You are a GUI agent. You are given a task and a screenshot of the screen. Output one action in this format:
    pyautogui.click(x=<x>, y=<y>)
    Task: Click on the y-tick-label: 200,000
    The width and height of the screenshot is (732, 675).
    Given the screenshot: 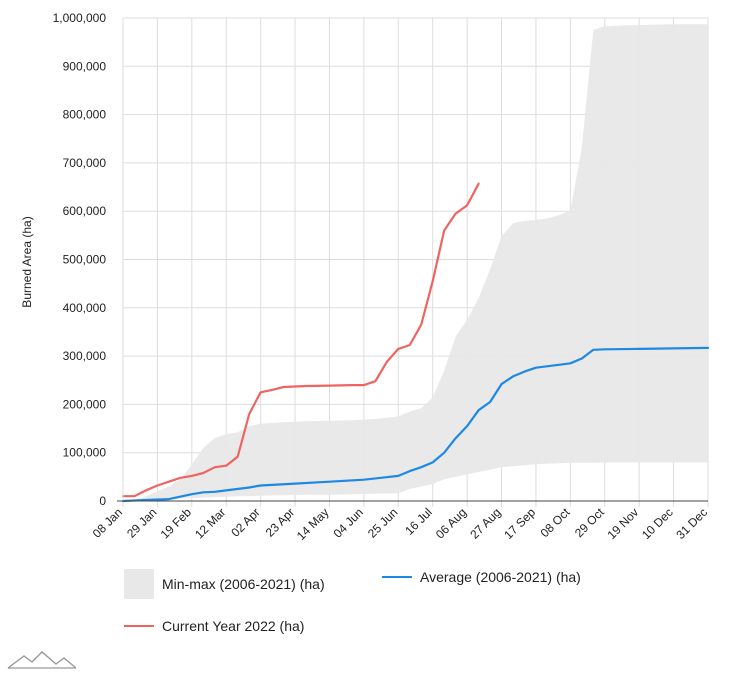 What is the action you would take?
    pyautogui.click(x=85, y=404)
    